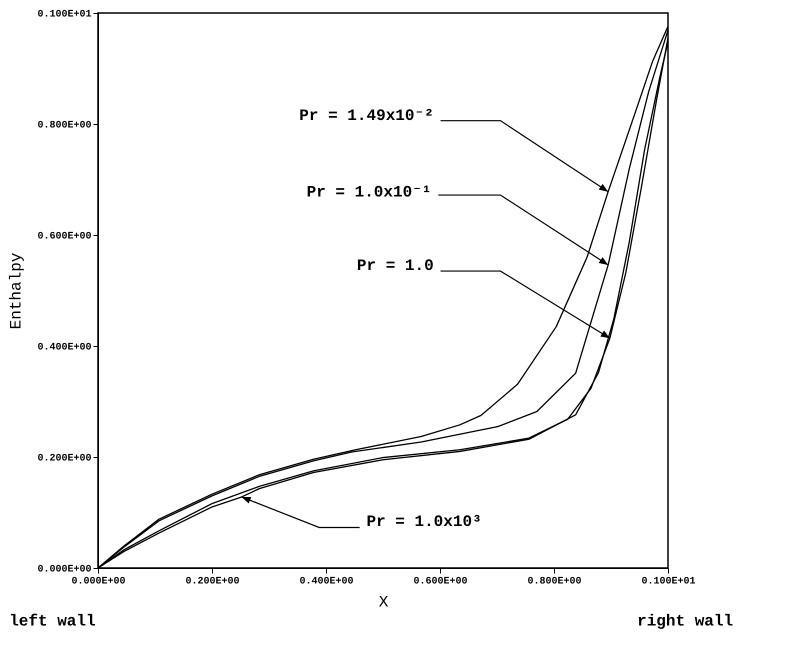 The height and width of the screenshot is (667, 788). Describe the element at coordinates (395, 265) in the screenshot. I see `annotation: Pr = 1.0` at that location.